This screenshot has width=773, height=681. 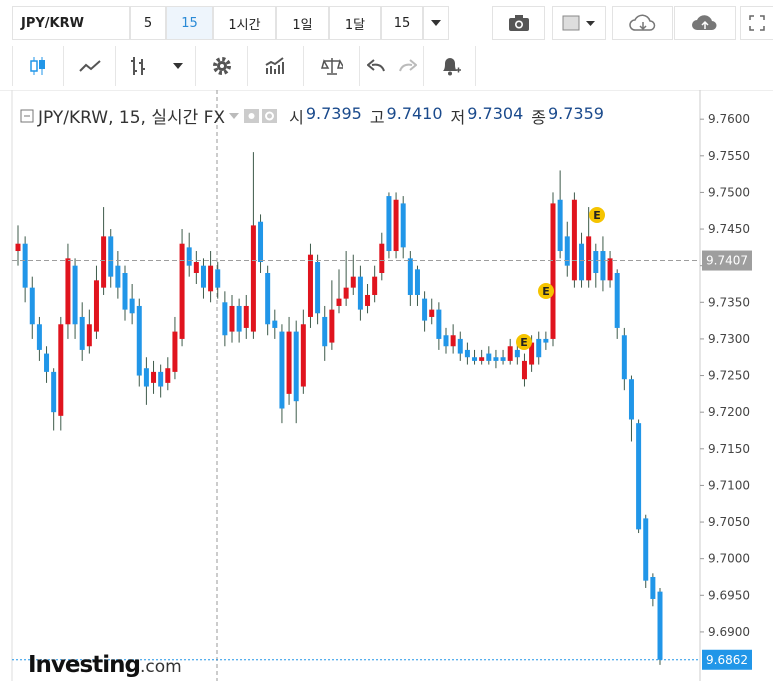 I want to click on line-tool, so click(x=90, y=66).